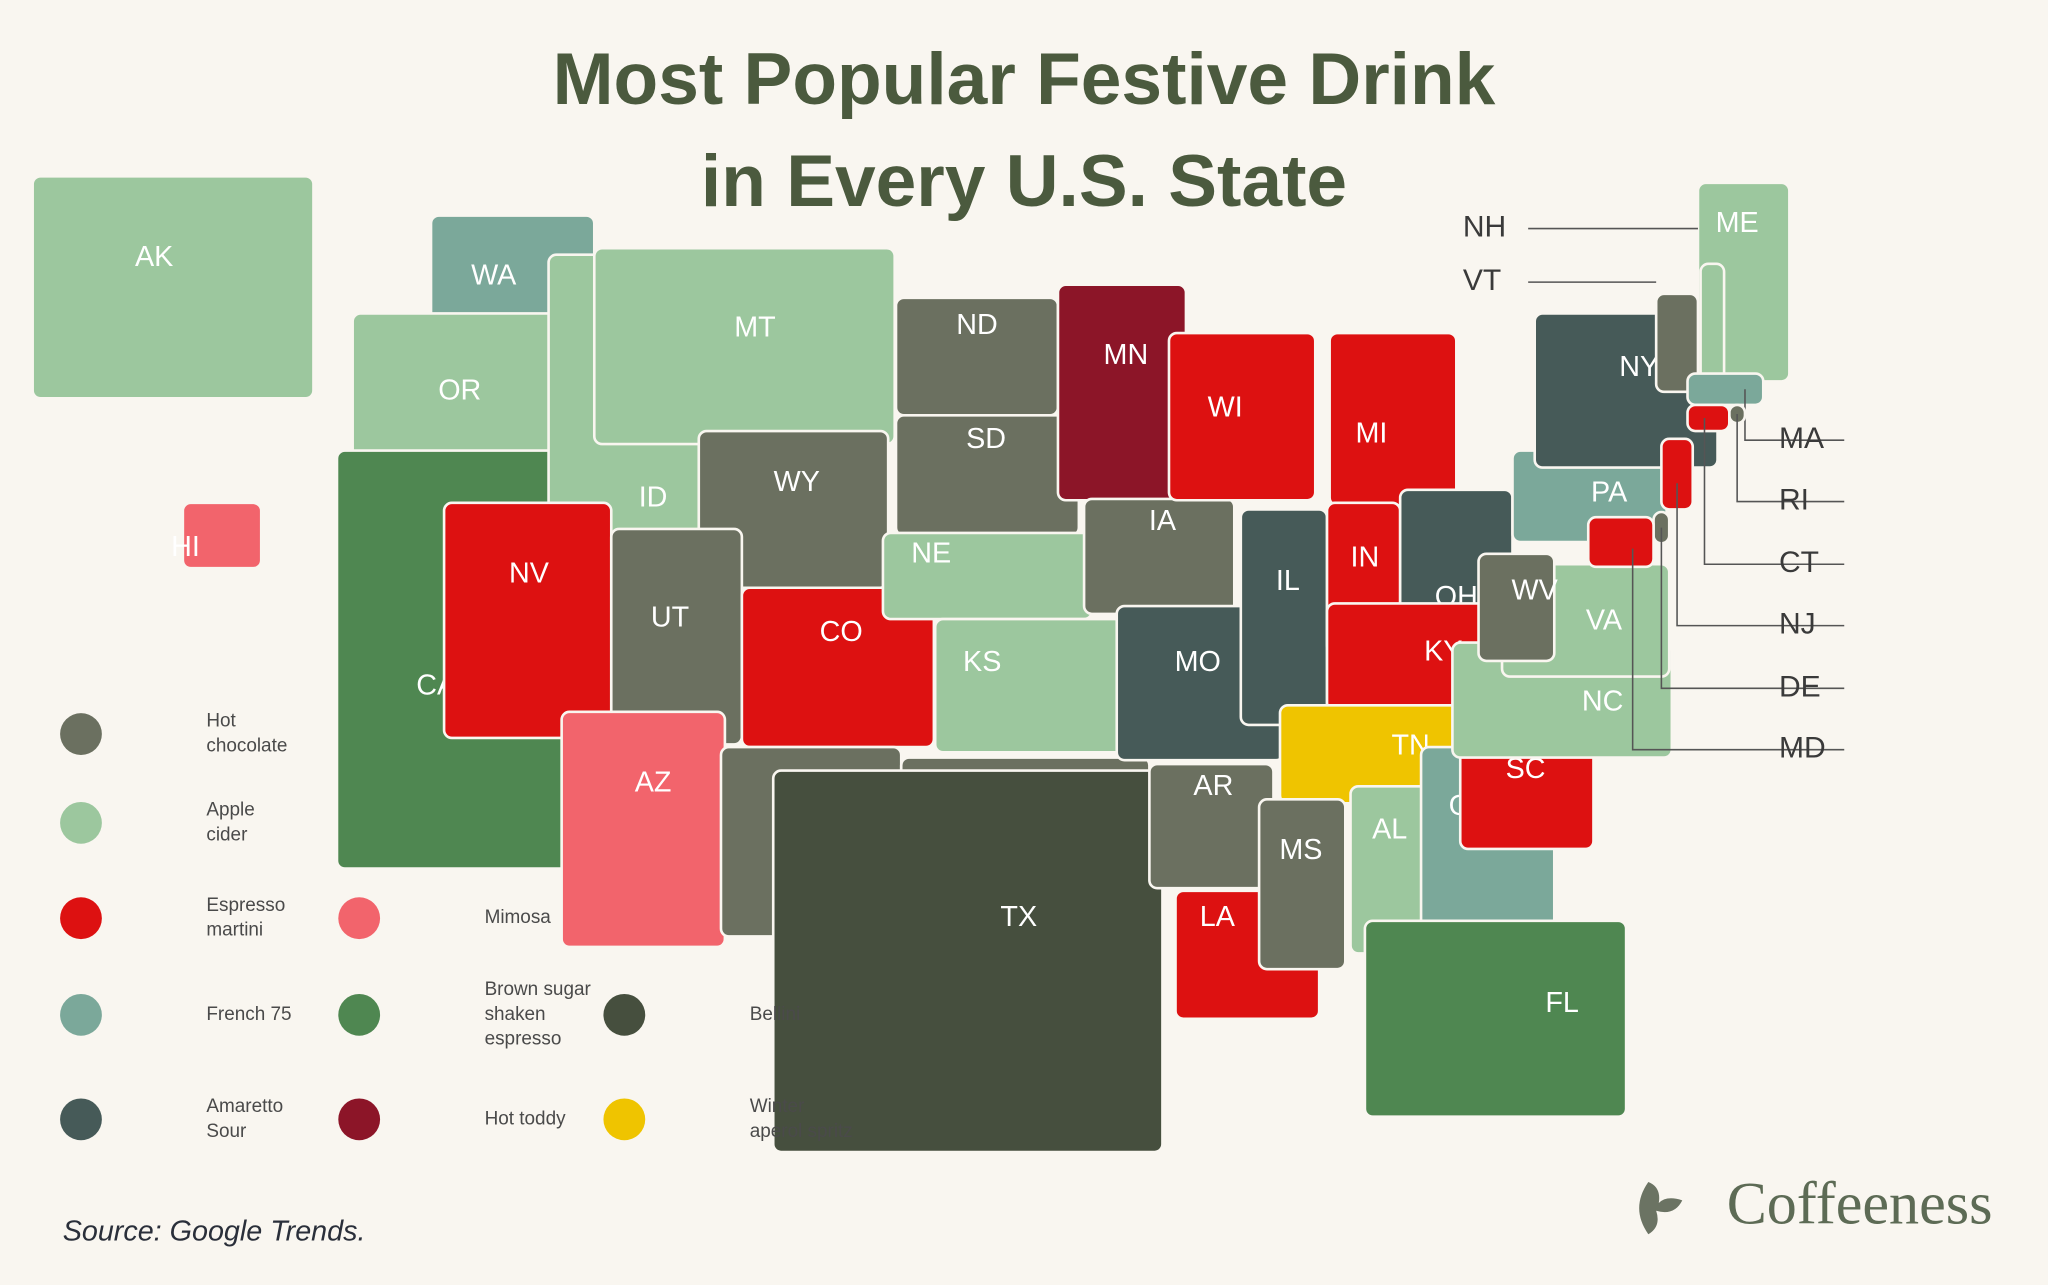  Describe the element at coordinates (1024, 181) in the screenshot. I see `title-line: in Every U.S. State` at that location.